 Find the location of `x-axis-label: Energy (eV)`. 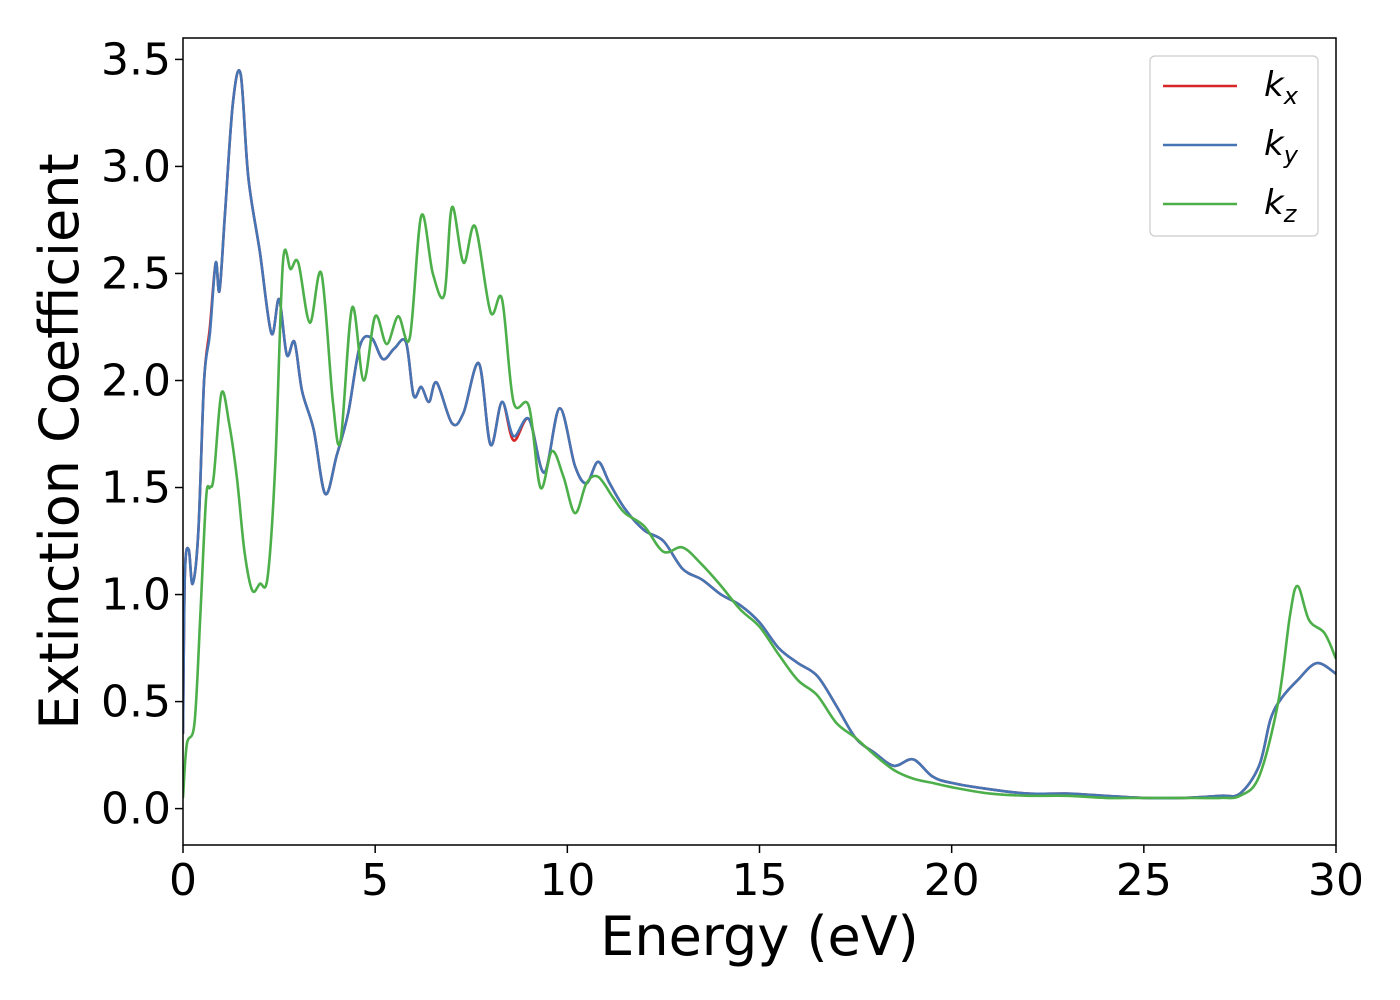

x-axis-label: Energy (eV) is located at coordinates (759, 936).